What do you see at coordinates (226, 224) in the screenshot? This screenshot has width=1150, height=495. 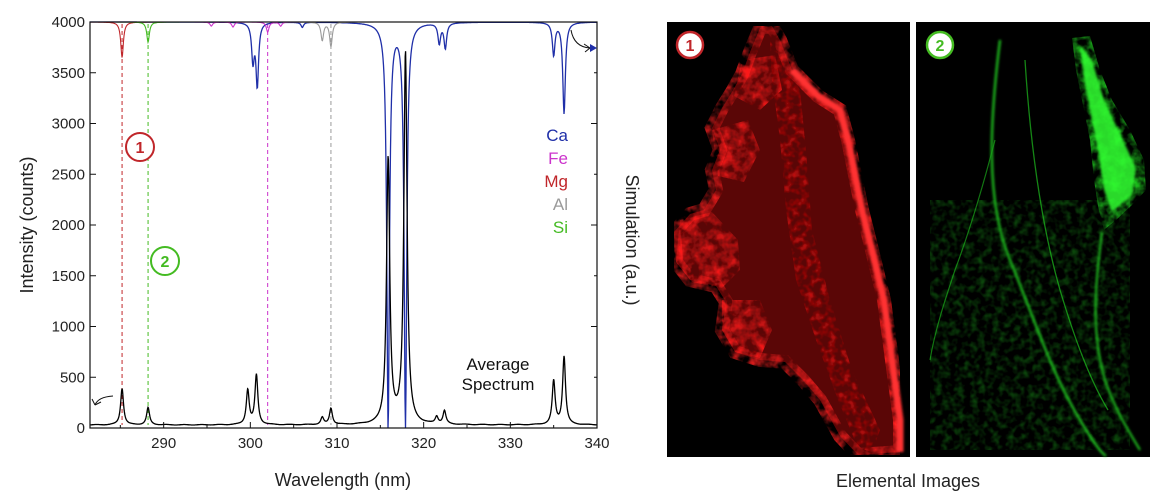 I see `guide-lines` at bounding box center [226, 224].